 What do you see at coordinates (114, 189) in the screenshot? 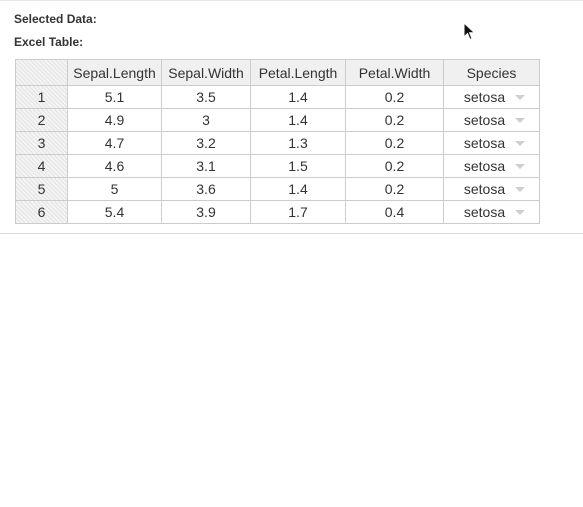
I see `cell-sepal-length: 5` at bounding box center [114, 189].